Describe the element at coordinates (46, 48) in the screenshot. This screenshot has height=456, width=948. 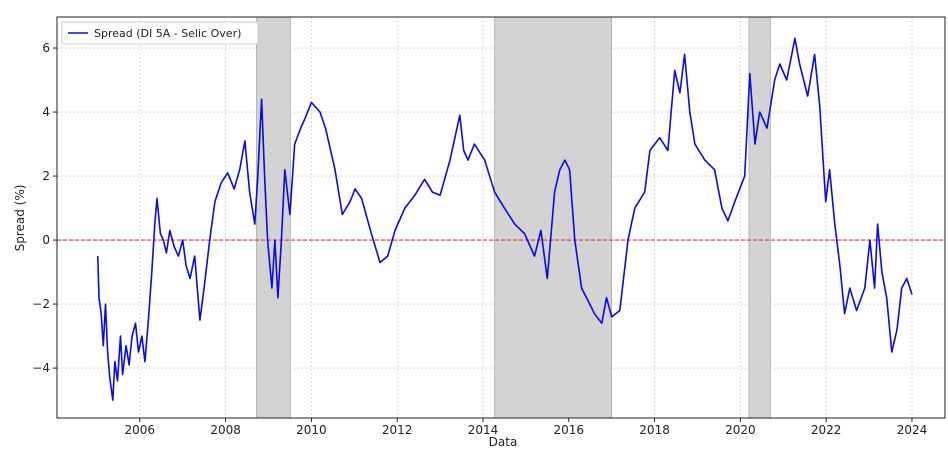
I see `y-tick-label: 6` at that location.